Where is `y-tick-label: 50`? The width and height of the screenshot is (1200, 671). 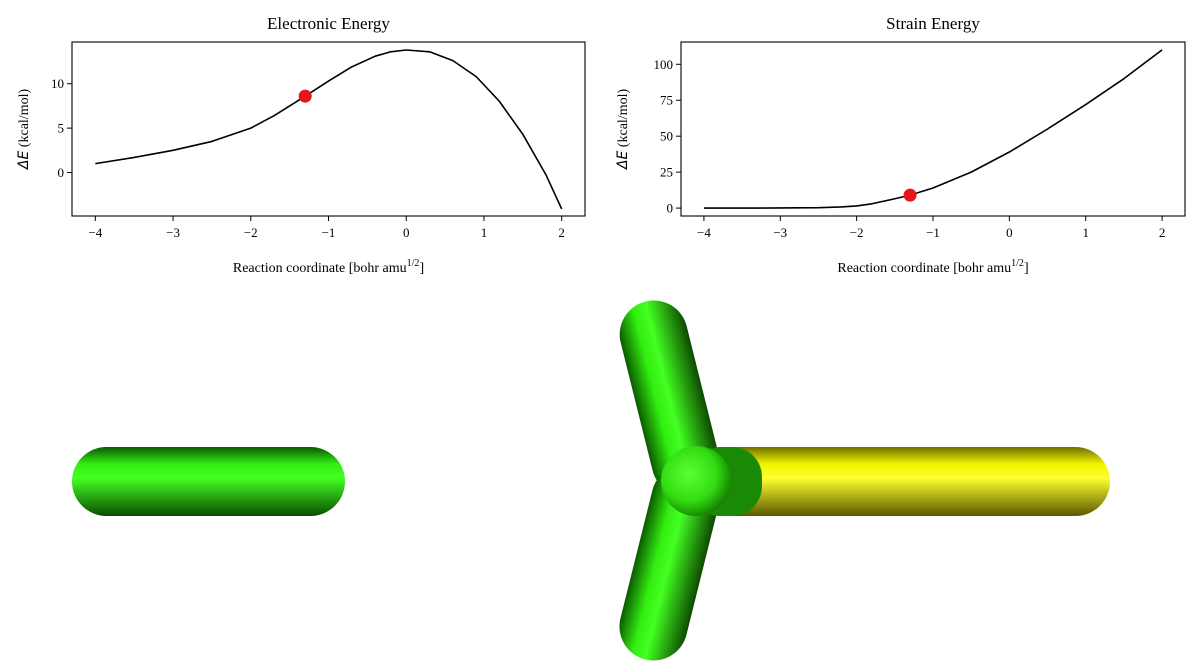
y-tick-label: 50 is located at coordinates (666, 136).